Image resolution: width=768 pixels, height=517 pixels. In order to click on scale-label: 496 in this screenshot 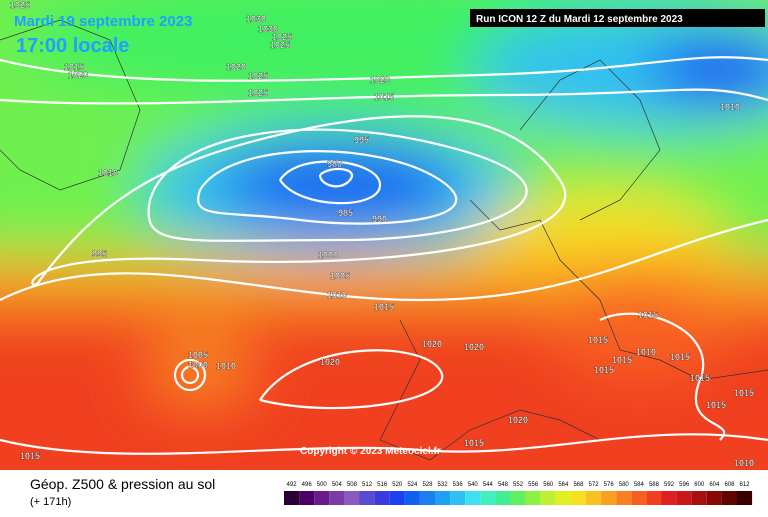, I will do `click(307, 485)`.